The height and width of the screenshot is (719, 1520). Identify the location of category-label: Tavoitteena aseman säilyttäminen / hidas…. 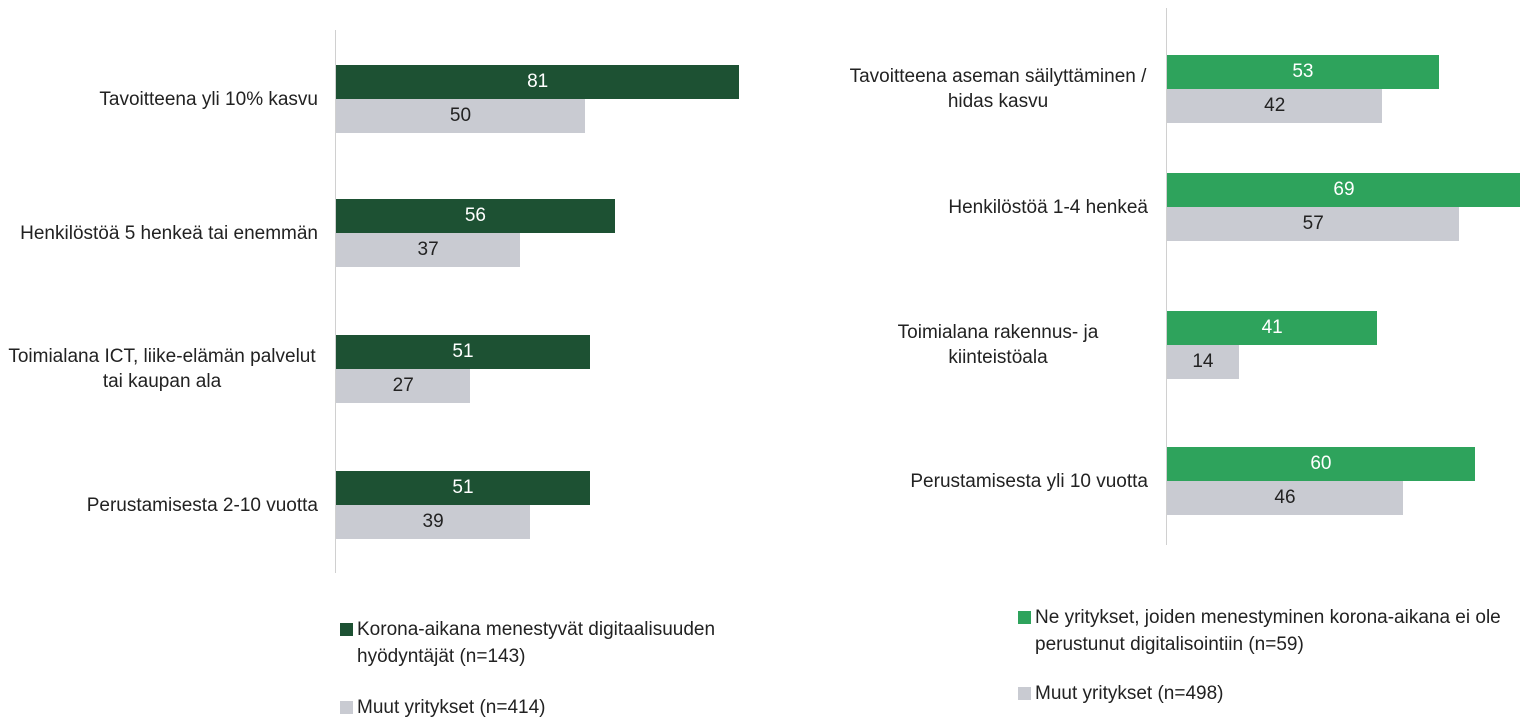
(998, 89).